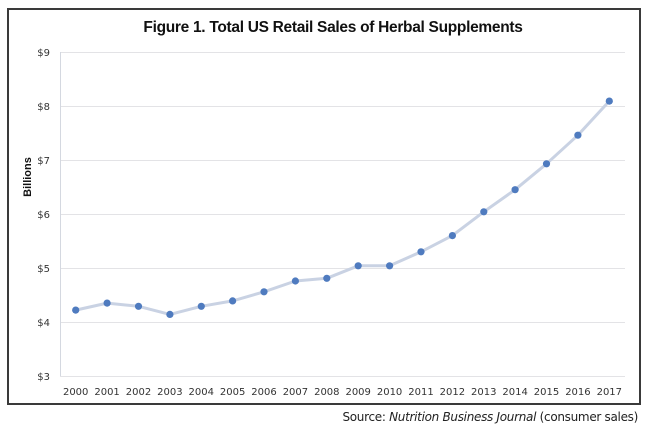 Image resolution: width=648 pixels, height=434 pixels. What do you see at coordinates (609, 392) in the screenshot?
I see `x-tick-label: 2017` at bounding box center [609, 392].